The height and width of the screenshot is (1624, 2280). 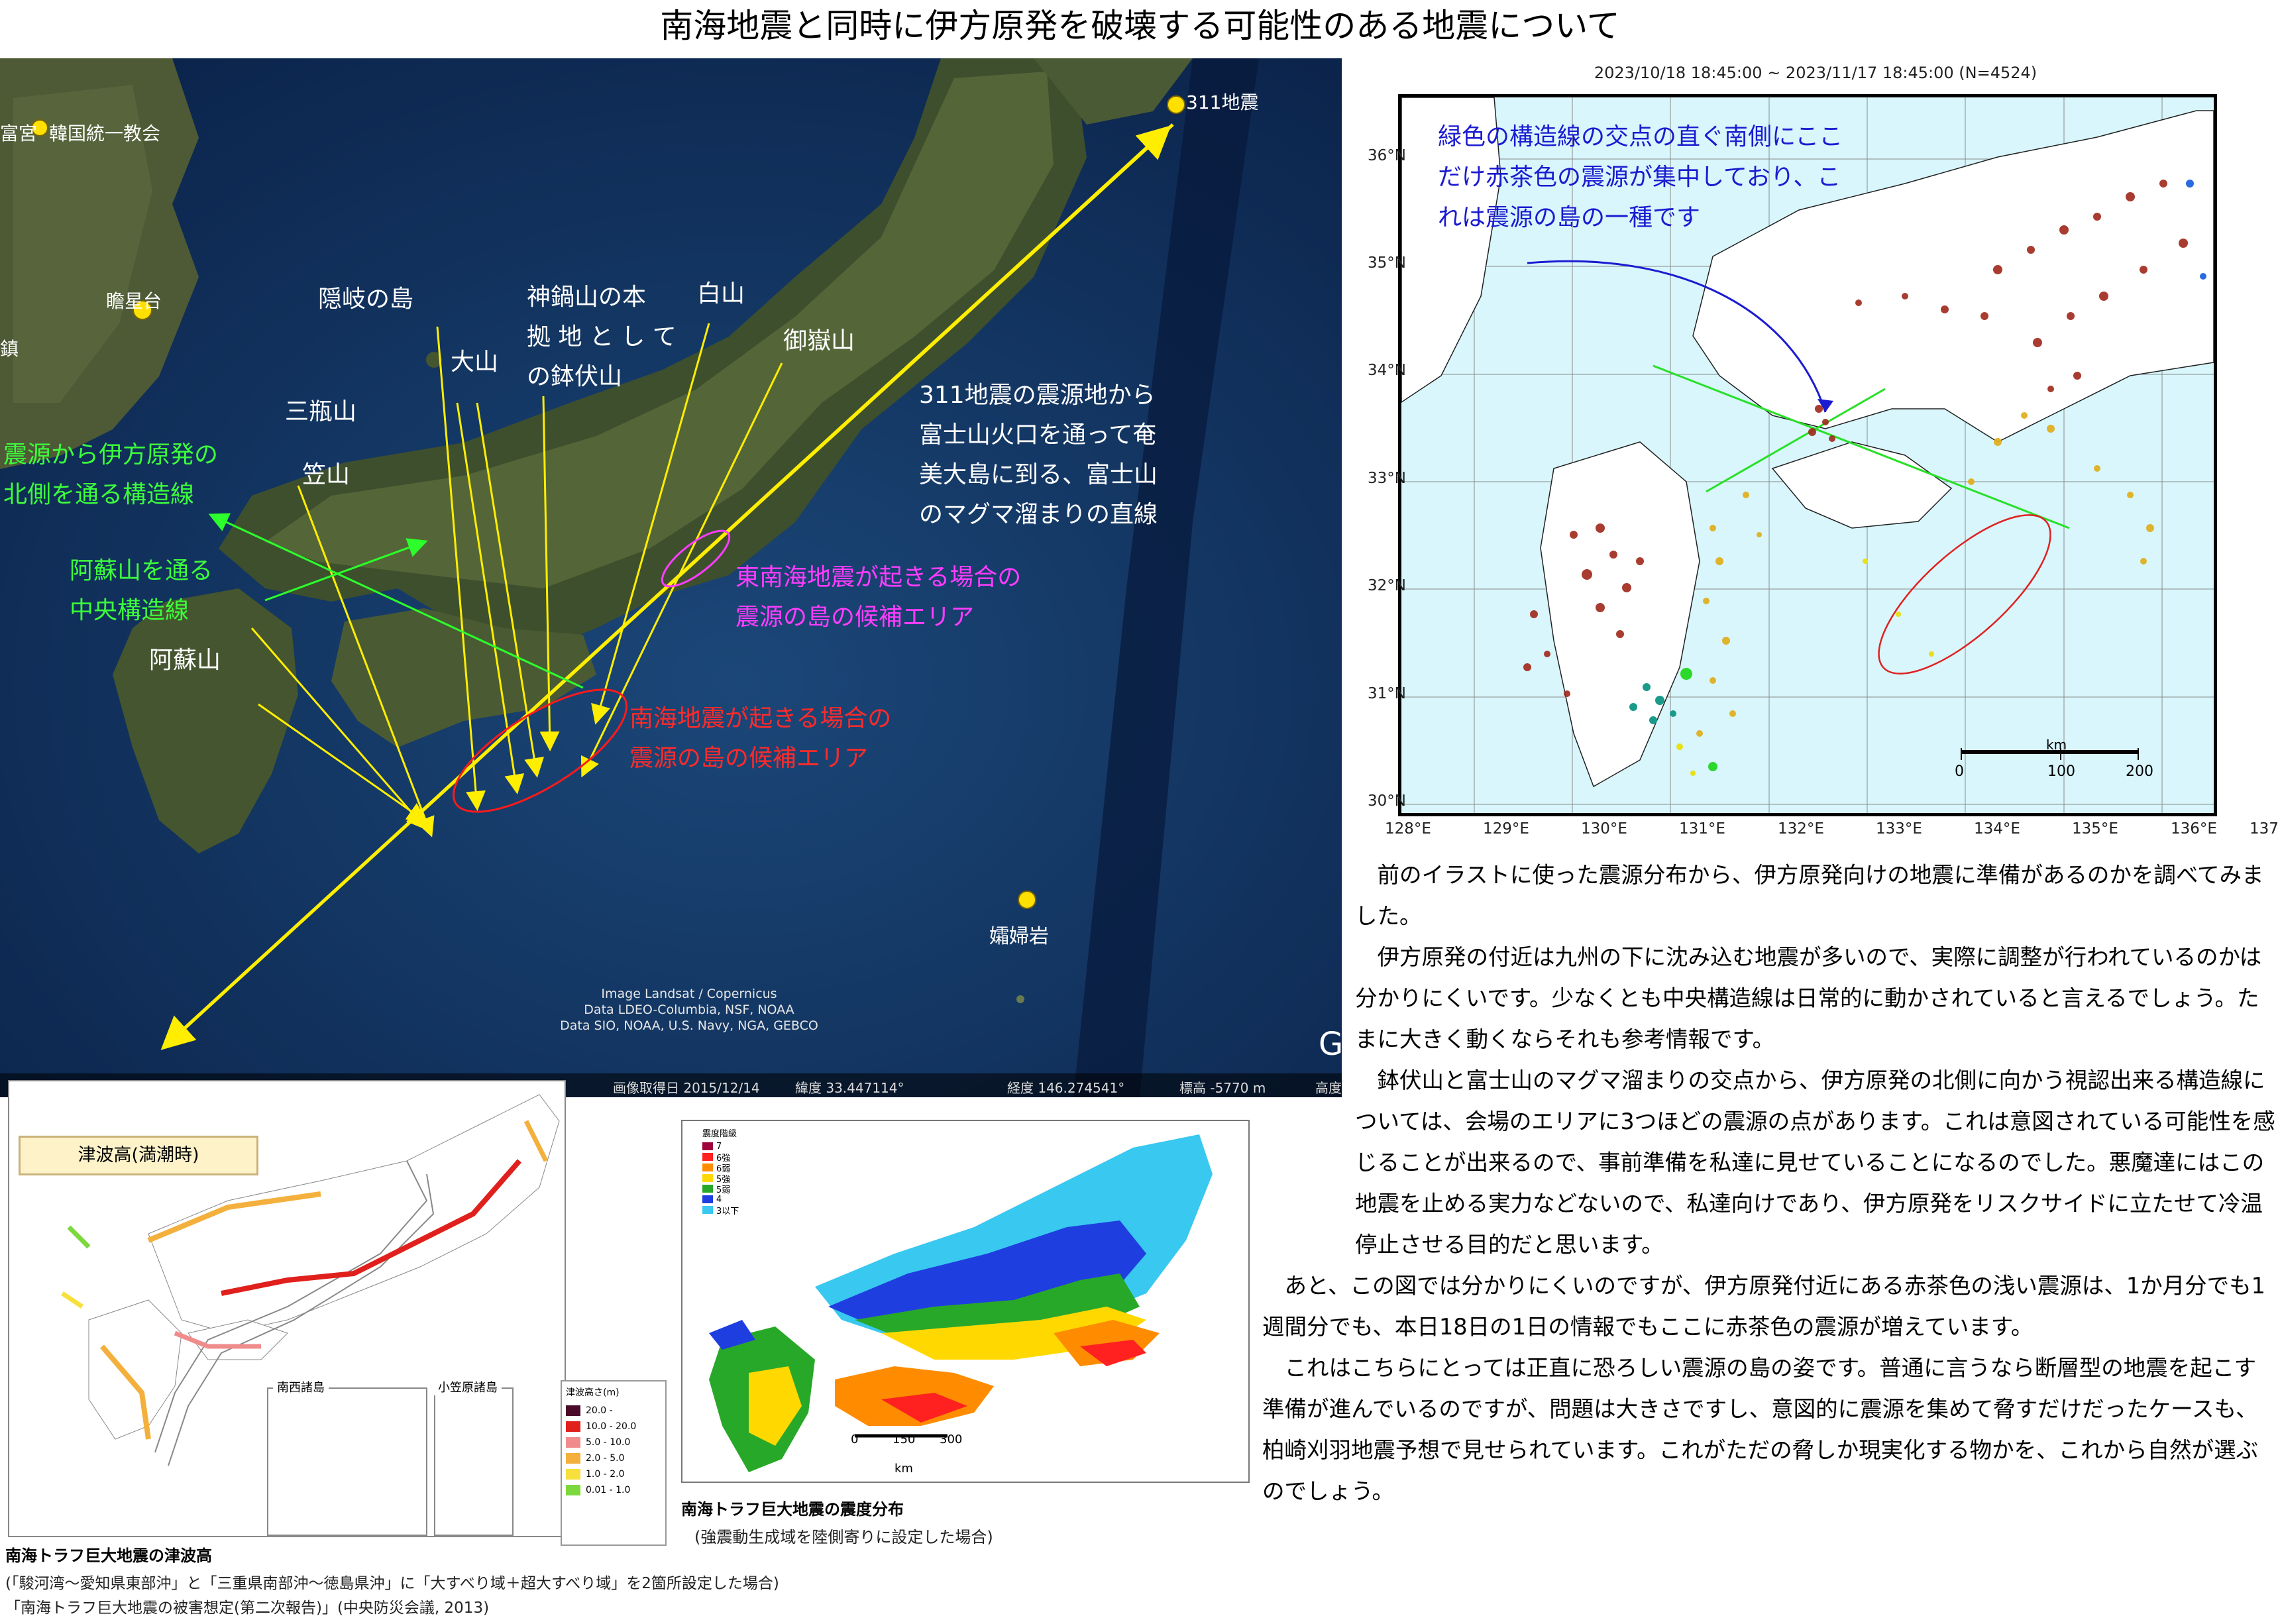 What do you see at coordinates (474, 1461) in the screenshot?
I see `inset-ogasawara` at bounding box center [474, 1461].